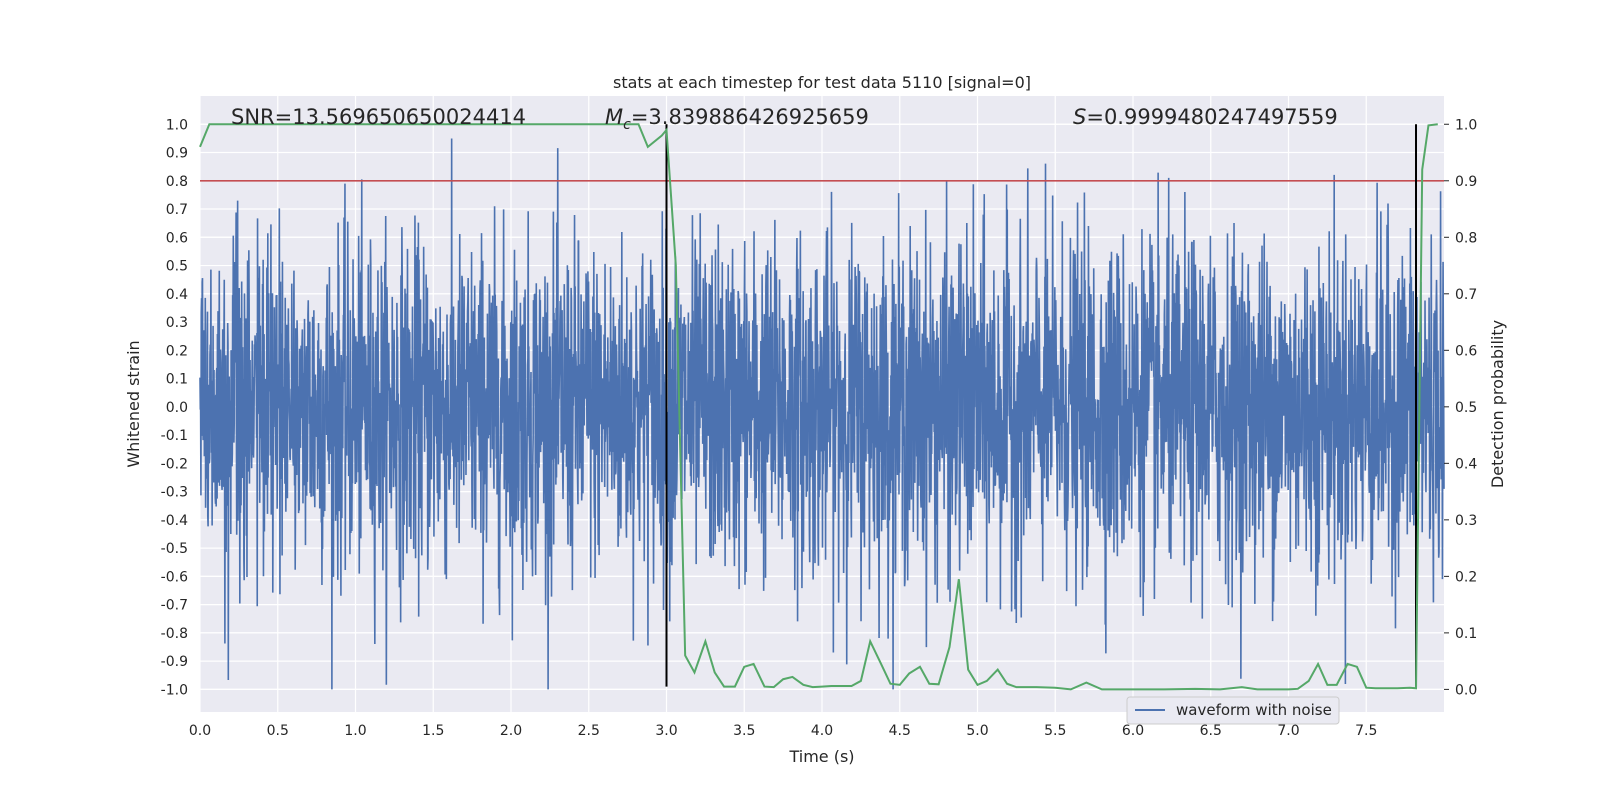 The height and width of the screenshot is (800, 1600). What do you see at coordinates (177, 238) in the screenshot?
I see `y-tick-label: 0.6` at bounding box center [177, 238].